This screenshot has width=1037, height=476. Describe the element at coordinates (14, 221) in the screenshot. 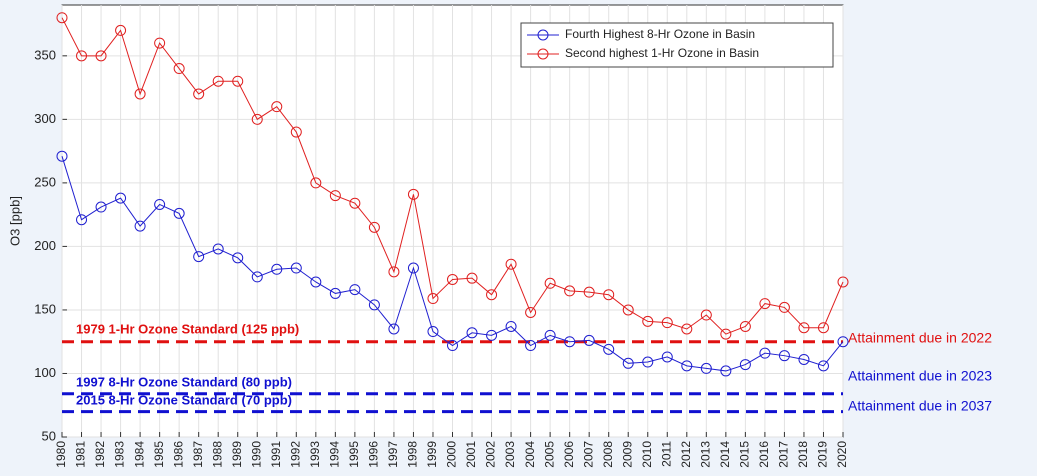

I see `y-axis-label: O3 [ppb]` at that location.